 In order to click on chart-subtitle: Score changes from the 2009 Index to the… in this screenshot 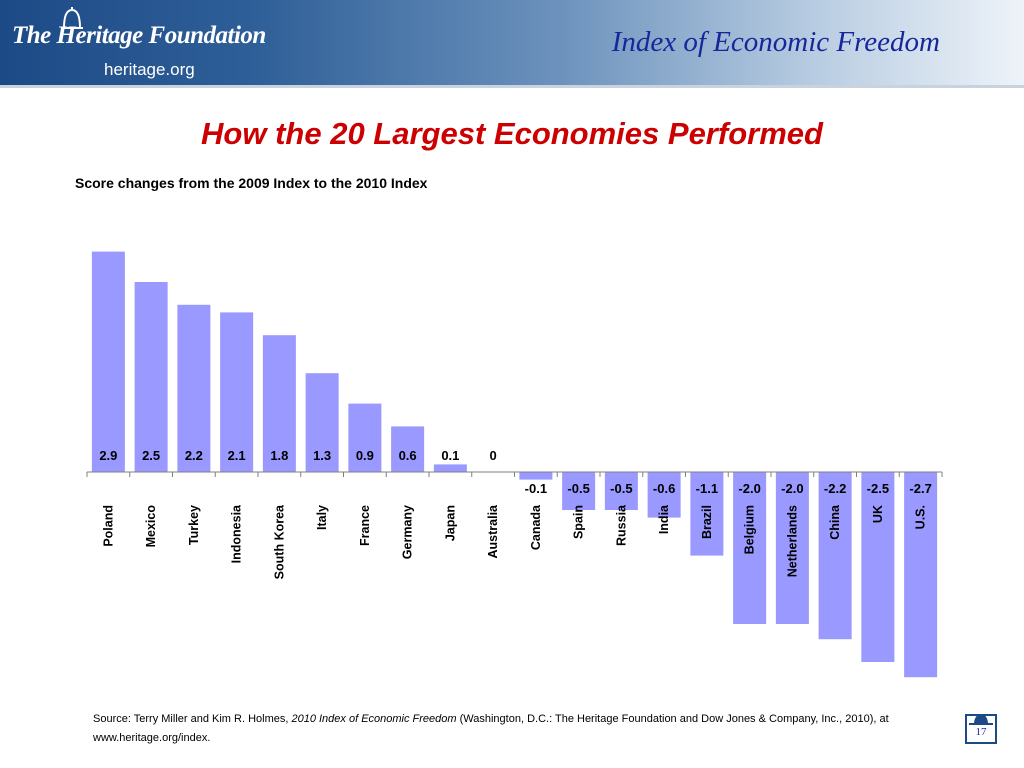, I will do `click(251, 183)`.